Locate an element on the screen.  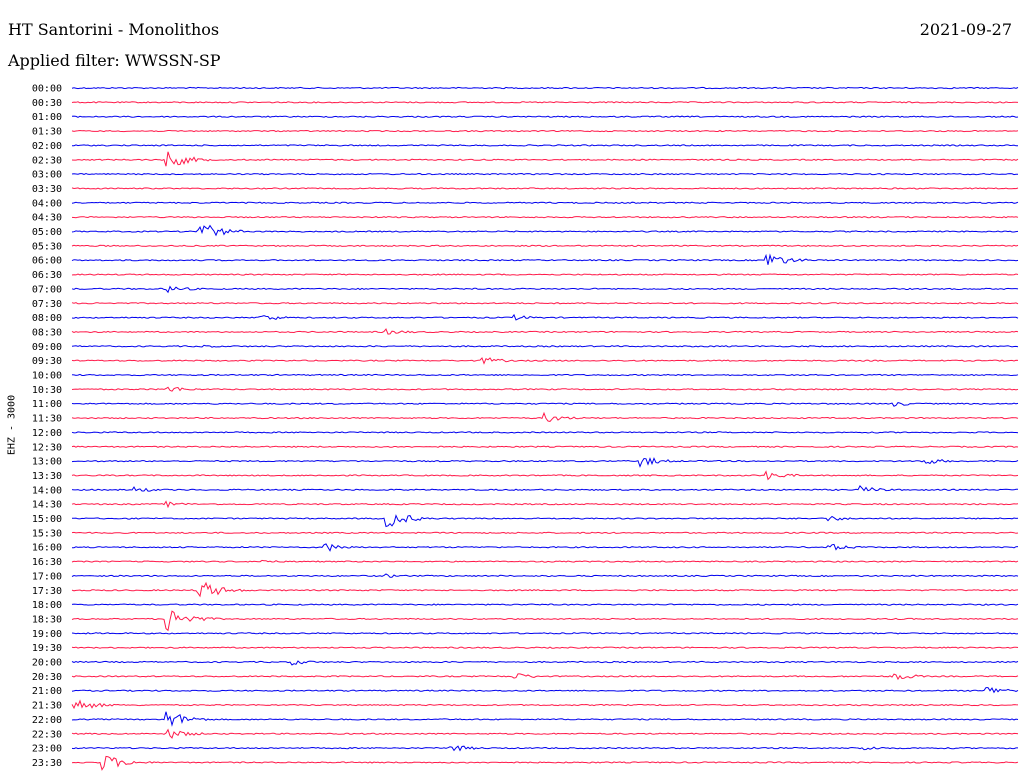
row-time-label: 22:30 is located at coordinates (47, 734).